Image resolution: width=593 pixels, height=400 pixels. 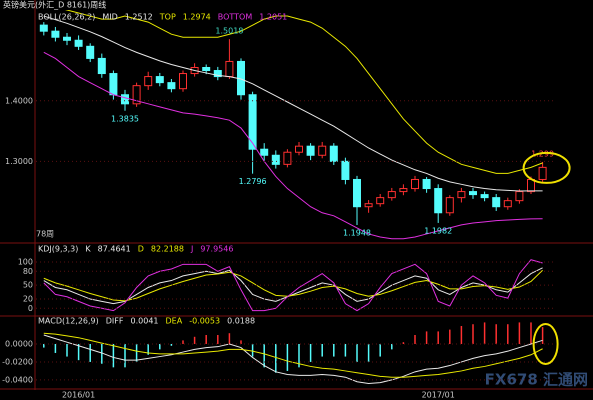 I want to click on legend-text: 1.2974, so click(x=197, y=17).